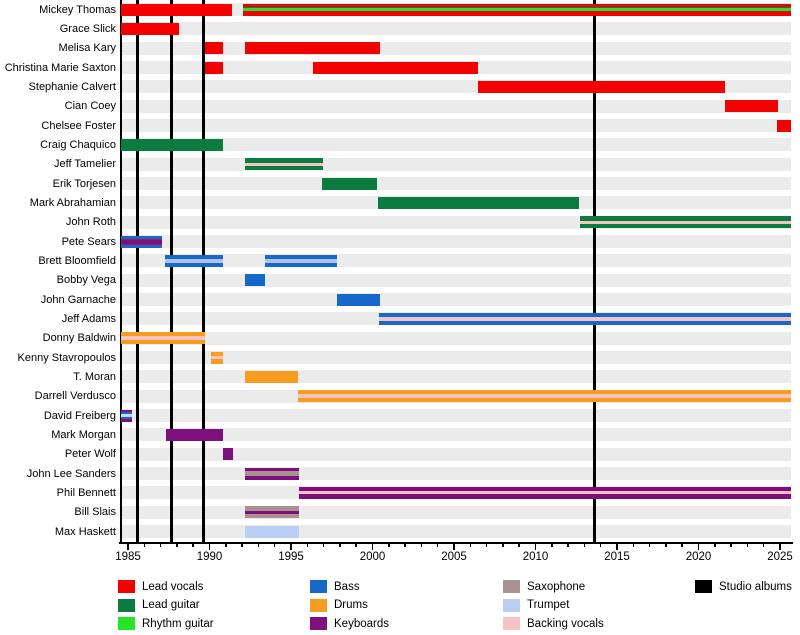 The image size is (800, 635). Describe the element at coordinates (456, 543) in the screenshot. I see `x-axis-line` at that location.